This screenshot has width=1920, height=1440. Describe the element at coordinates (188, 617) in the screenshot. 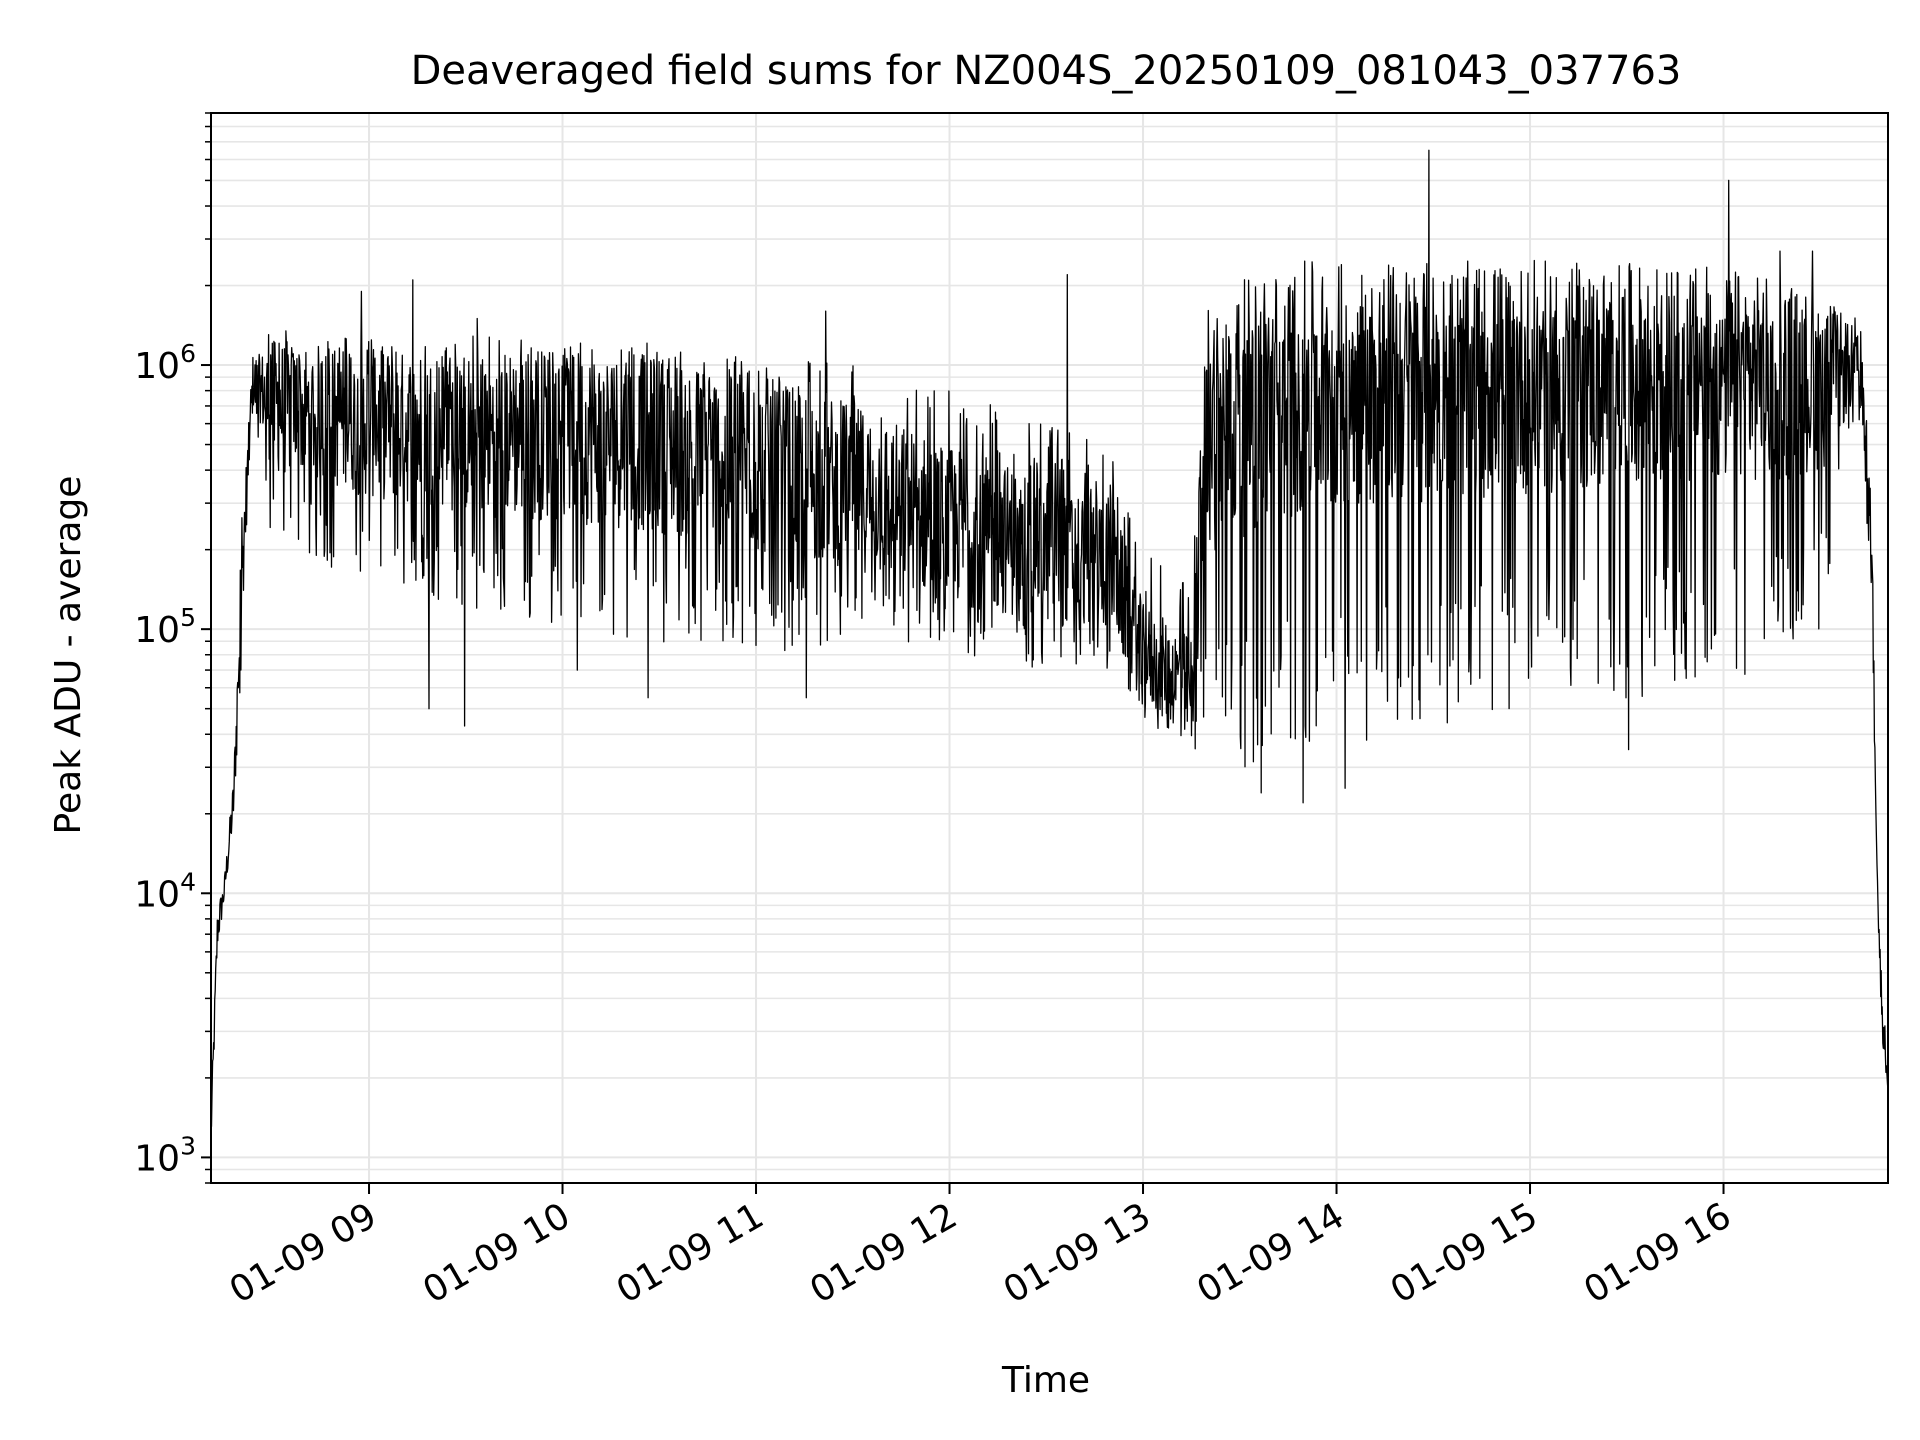

I see `y-tick-exponent: 5` at that location.